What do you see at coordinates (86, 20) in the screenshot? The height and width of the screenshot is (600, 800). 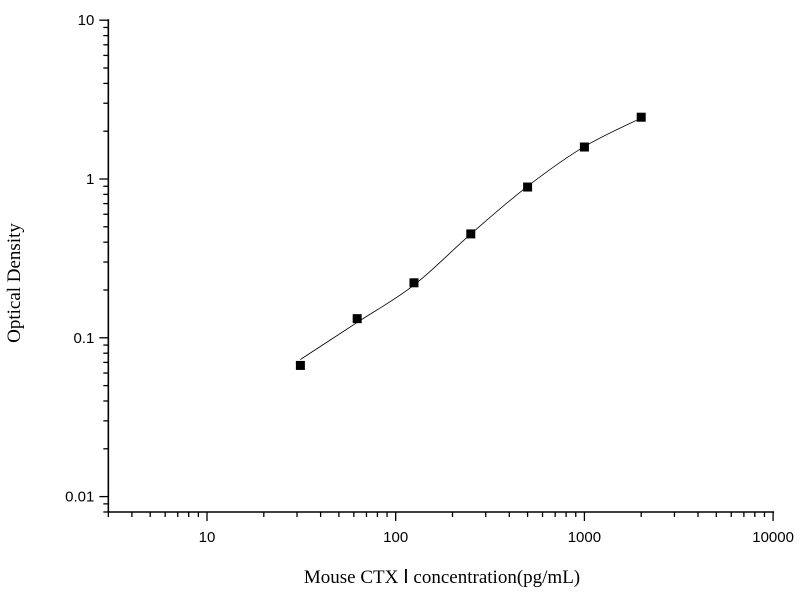 I see `y-tick-label: 10` at bounding box center [86, 20].